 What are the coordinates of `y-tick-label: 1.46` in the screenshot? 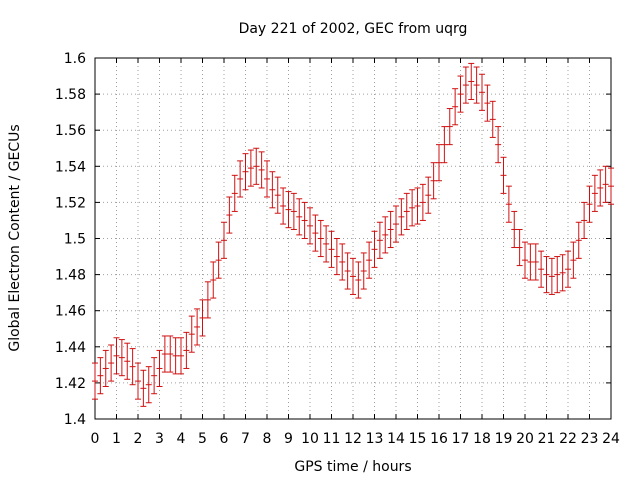 It's located at (70, 312).